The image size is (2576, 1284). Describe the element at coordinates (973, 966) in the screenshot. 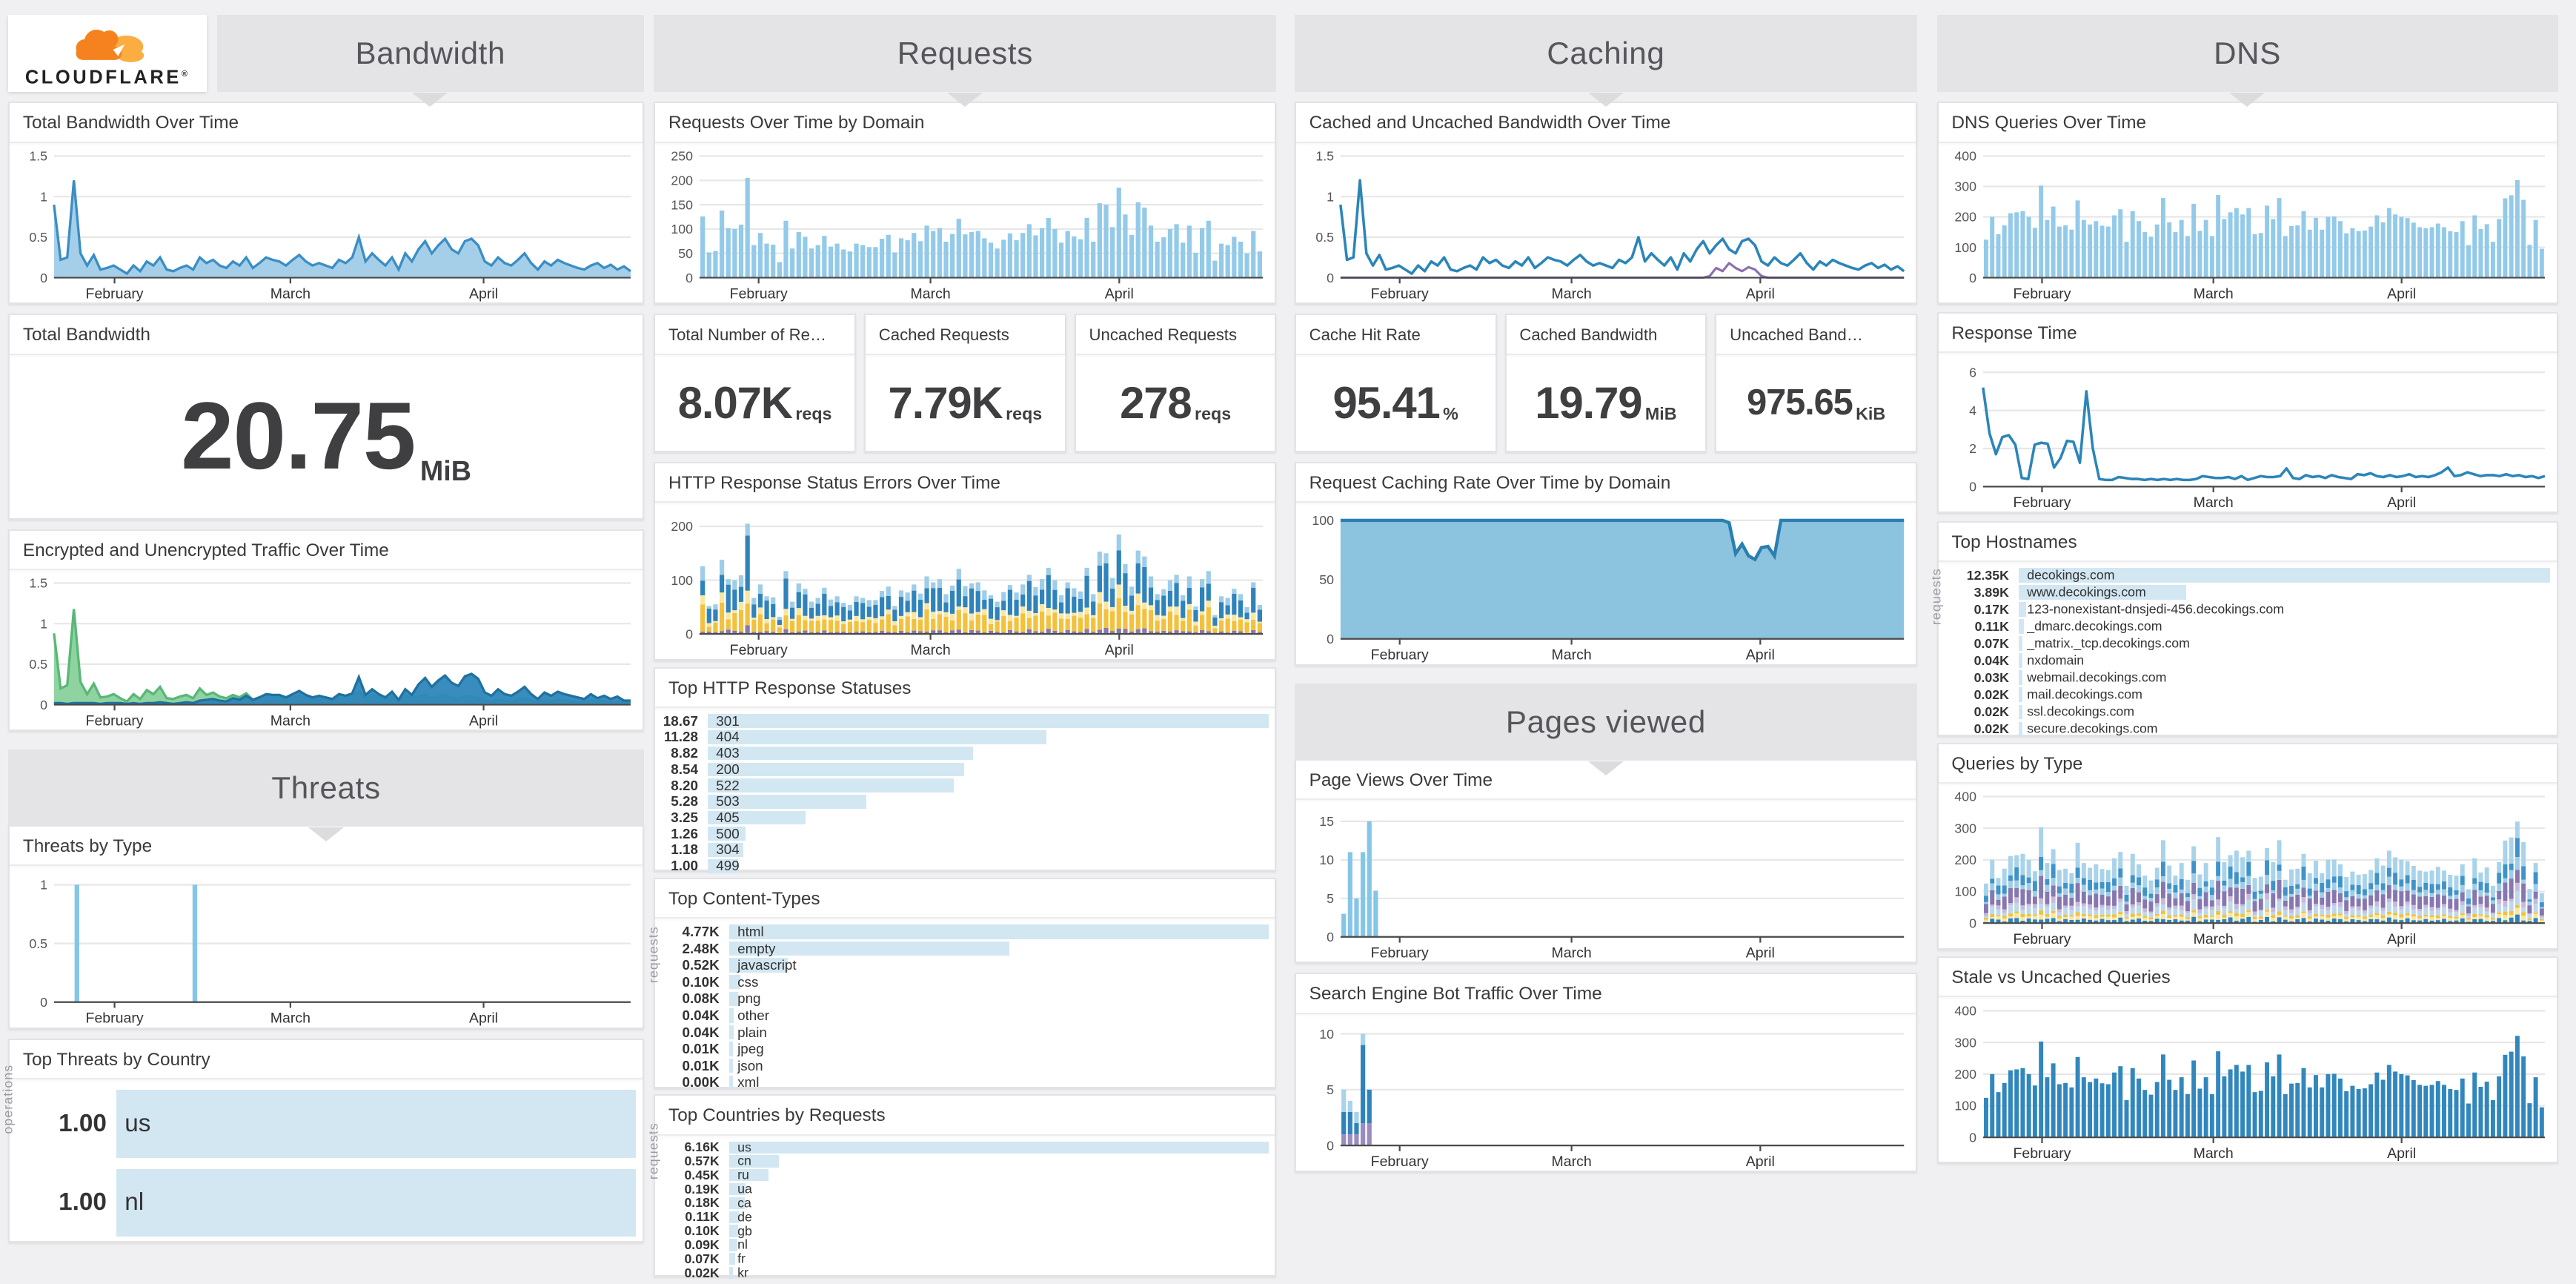

I see `list-item: 0.52K javascript` at that location.